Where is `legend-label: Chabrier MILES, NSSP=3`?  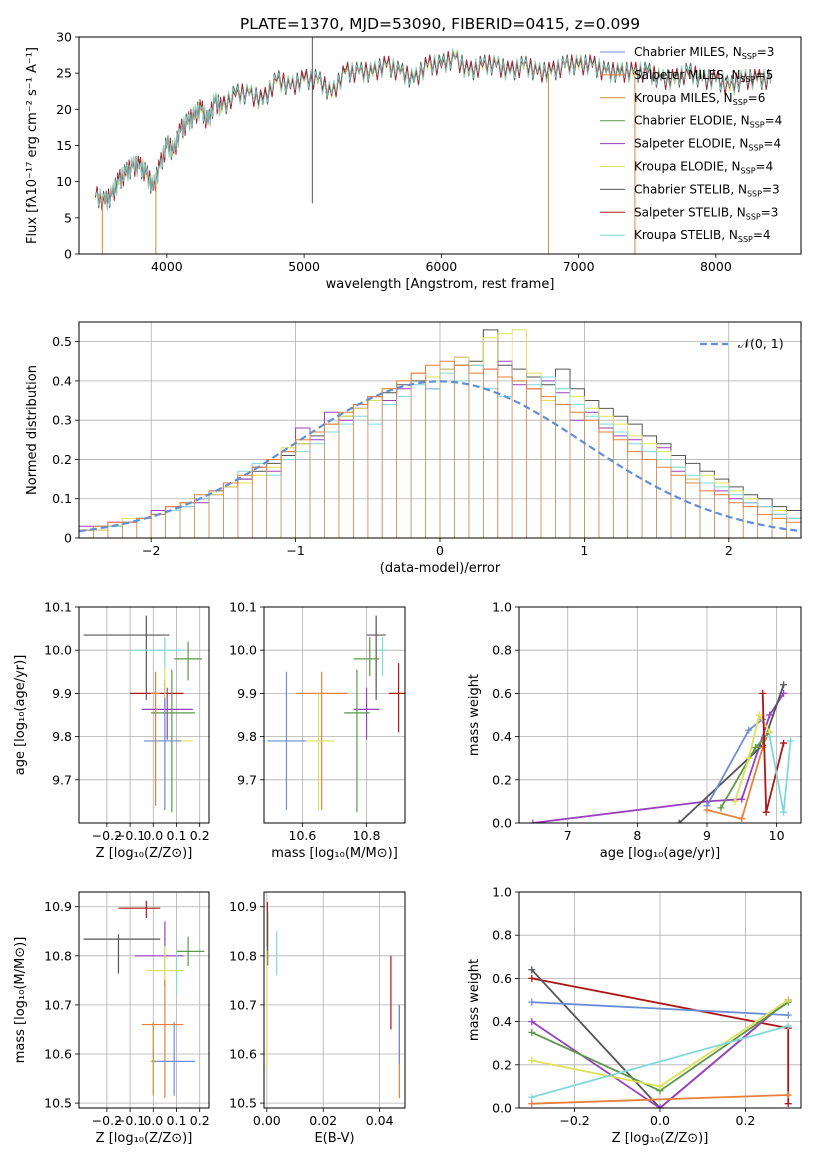
legend-label: Chabrier MILES, NSSP=3 is located at coordinates (704, 53).